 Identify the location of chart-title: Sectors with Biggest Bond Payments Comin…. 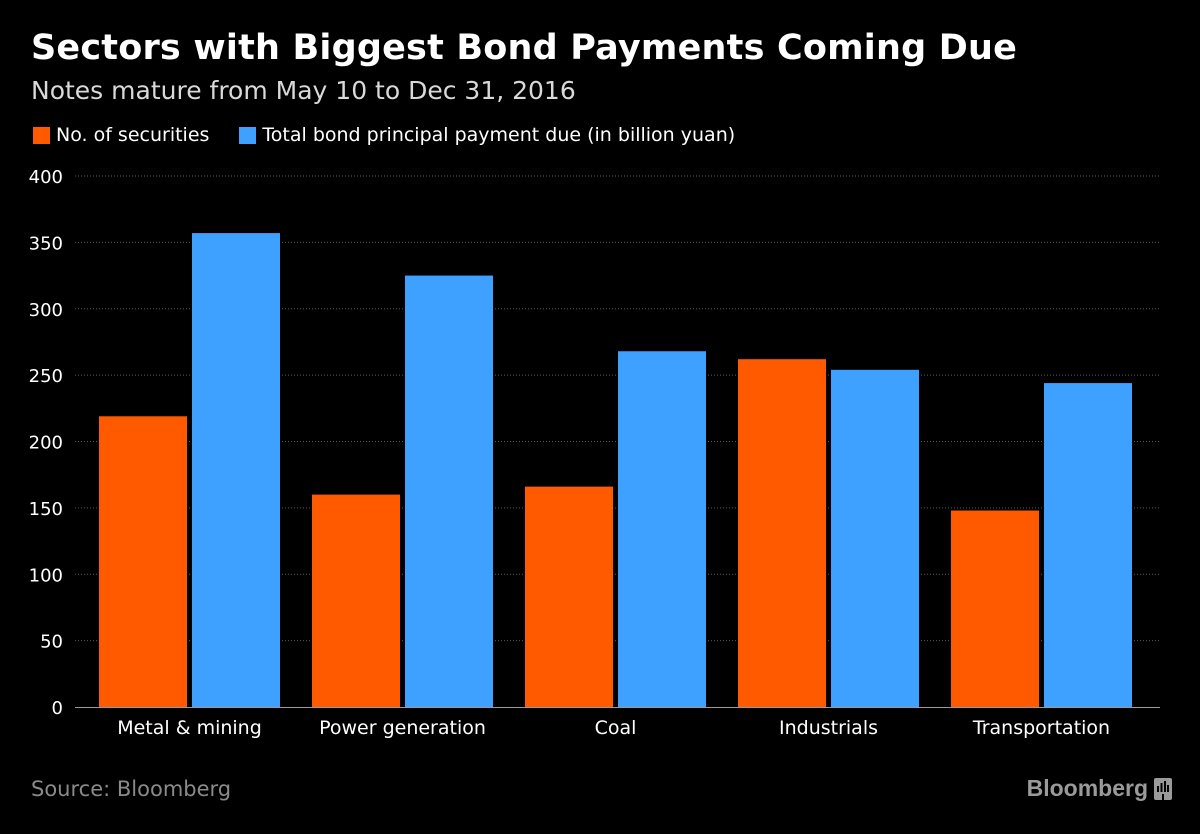
(524, 48).